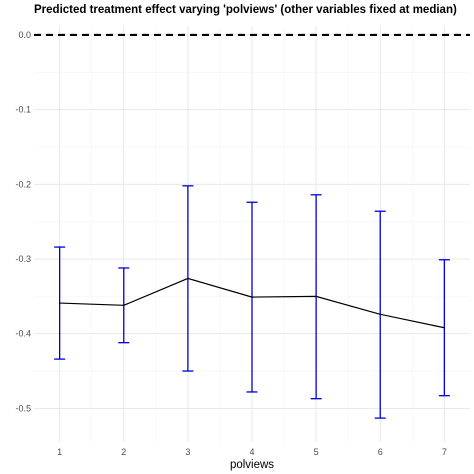 This screenshot has height=474, width=474. Describe the element at coordinates (252, 303) in the screenshot. I see `prediction-series` at that location.